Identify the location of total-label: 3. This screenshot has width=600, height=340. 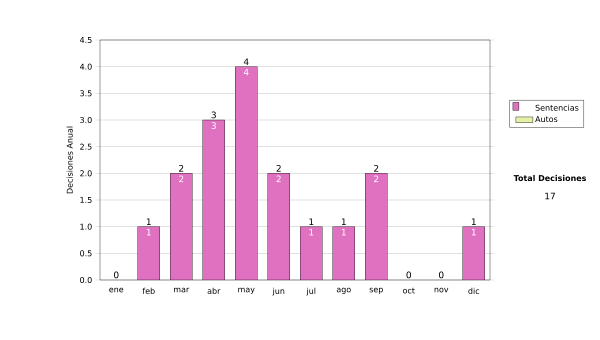
(214, 115).